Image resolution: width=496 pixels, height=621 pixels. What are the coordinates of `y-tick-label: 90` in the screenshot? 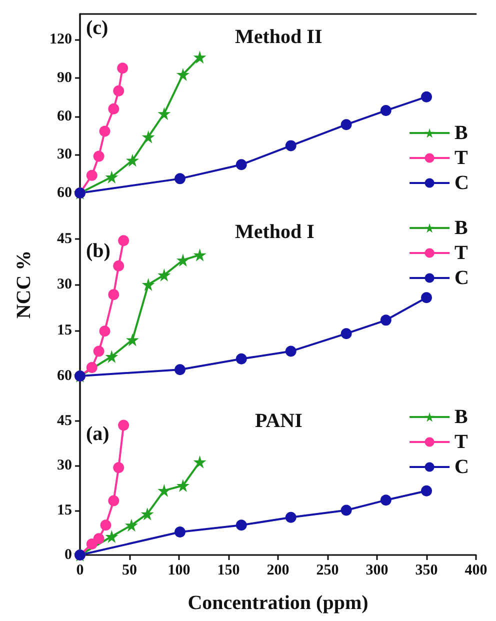 It's located at (64, 78).